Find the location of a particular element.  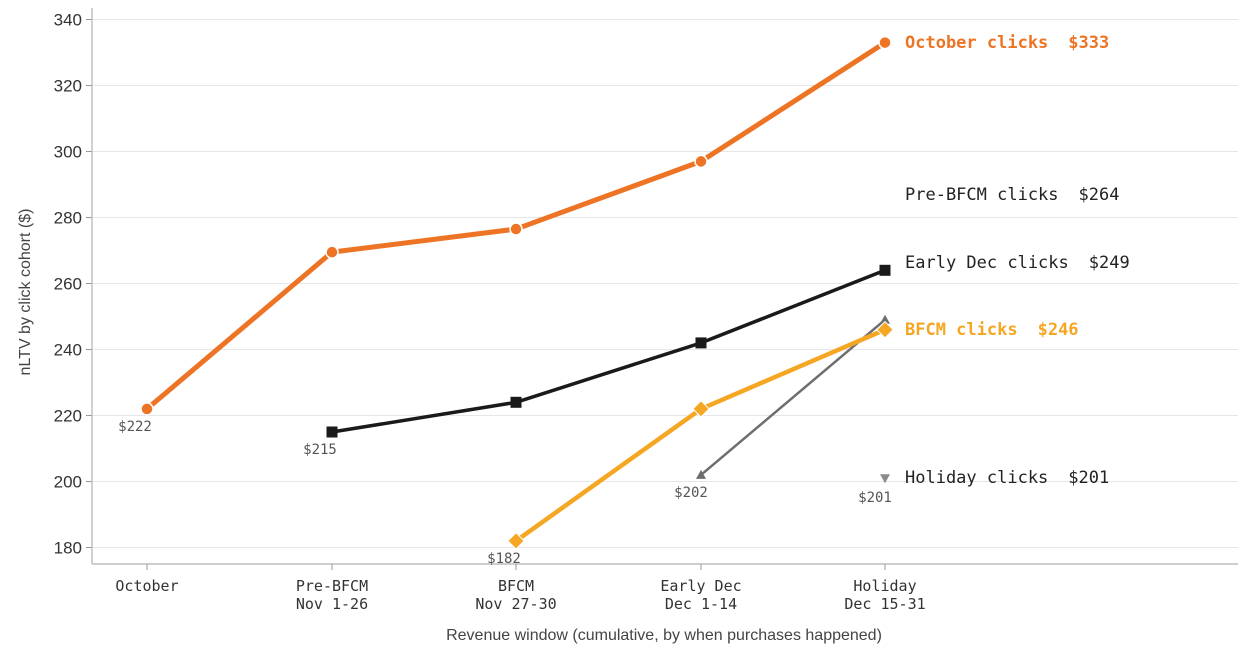

x-tick-label: Nov 1-26 is located at coordinates (332, 604).